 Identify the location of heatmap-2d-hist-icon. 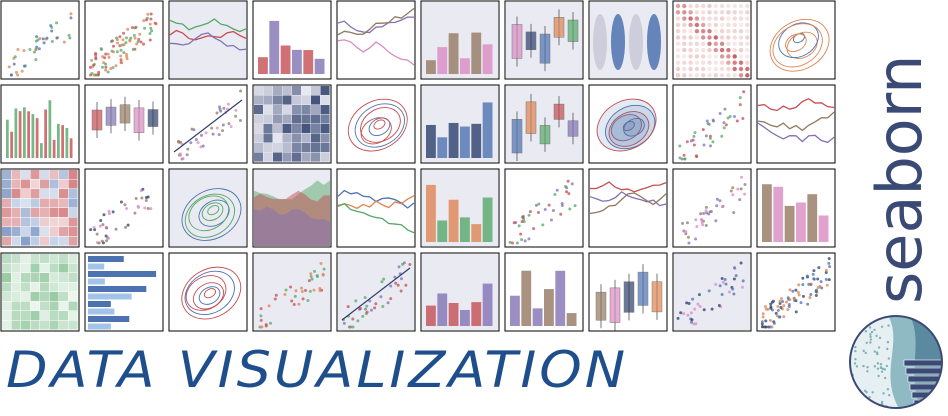
(292, 124).